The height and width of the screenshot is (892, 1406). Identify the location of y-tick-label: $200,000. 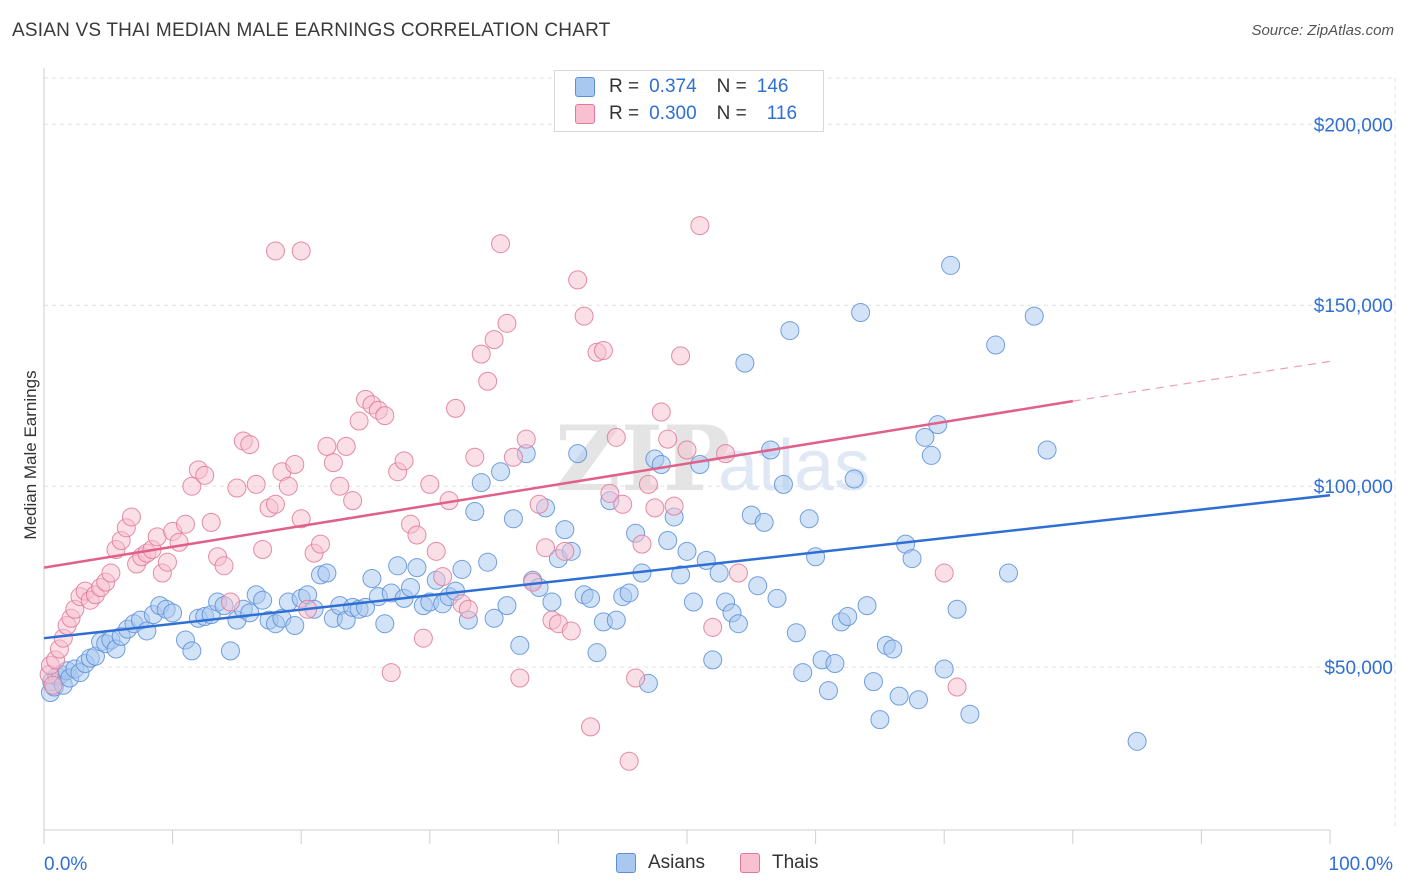
(1353, 125).